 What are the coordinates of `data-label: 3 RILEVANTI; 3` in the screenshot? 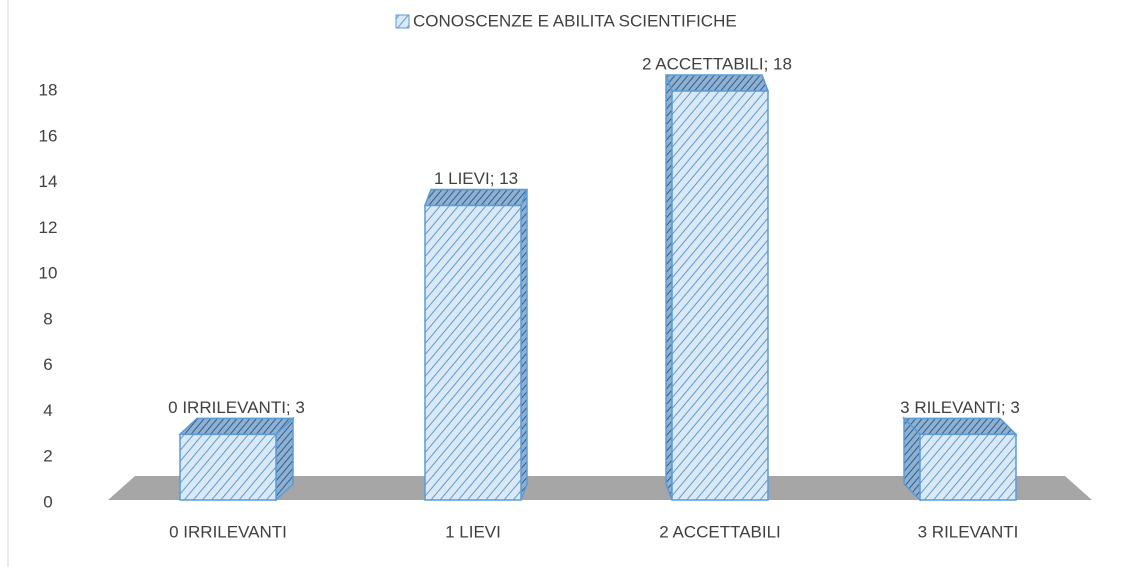 It's located at (960, 407).